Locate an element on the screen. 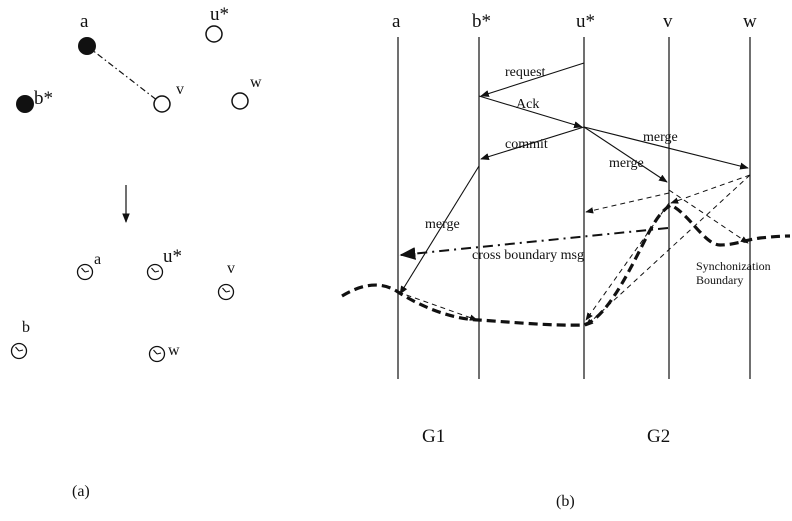 Image resolution: width=792 pixels, height=521 pixels. commit-arrow is located at coordinates (532, 143).